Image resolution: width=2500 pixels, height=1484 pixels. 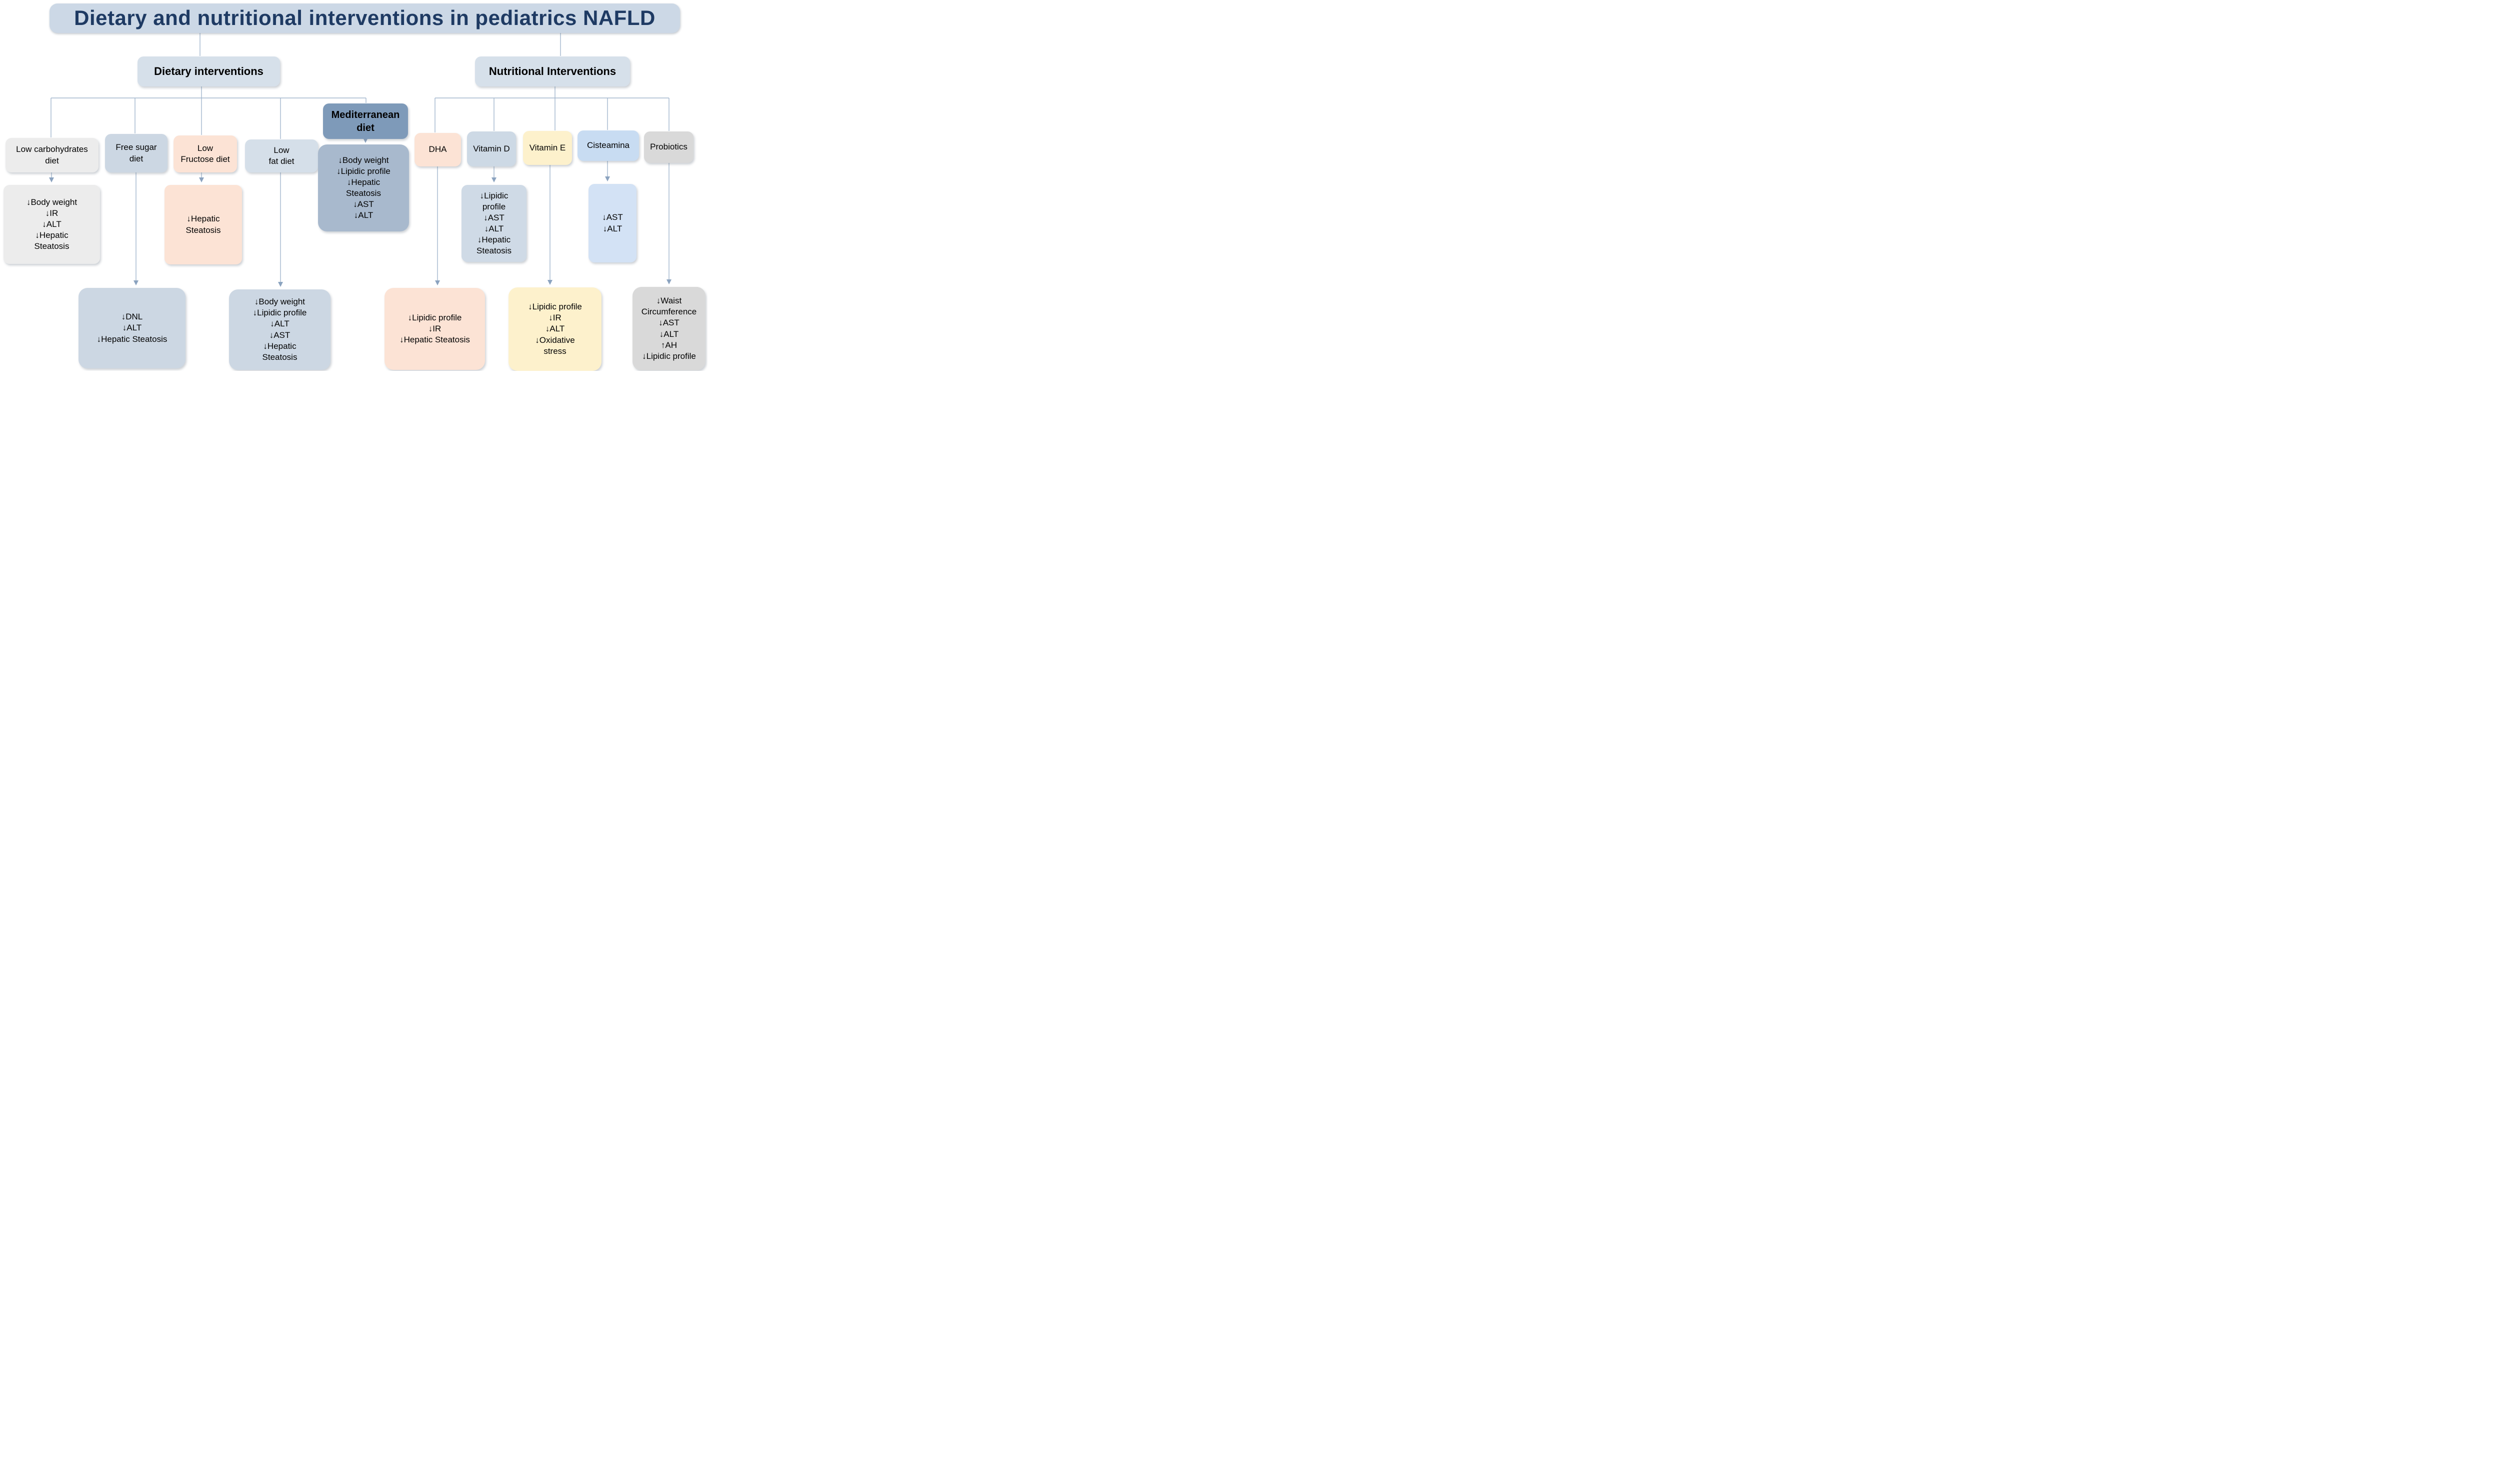 I want to click on node-dietary-interventions: Dietary interventions, so click(x=209, y=71).